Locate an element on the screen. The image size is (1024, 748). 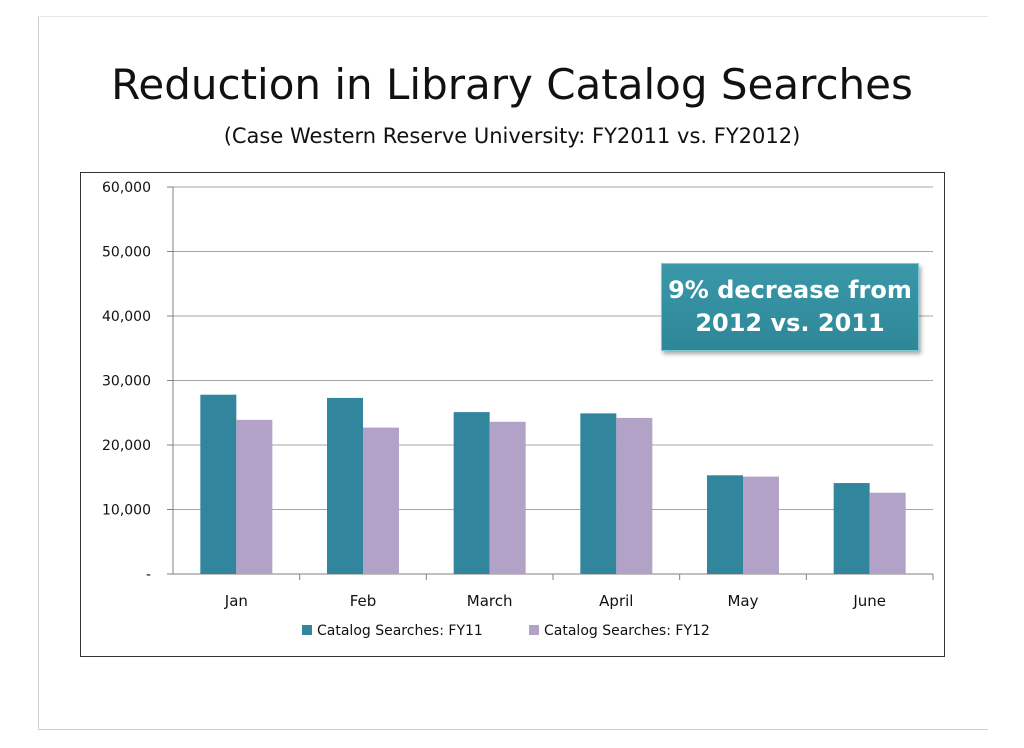
y-tick-label: 60,000 is located at coordinates (126, 188).